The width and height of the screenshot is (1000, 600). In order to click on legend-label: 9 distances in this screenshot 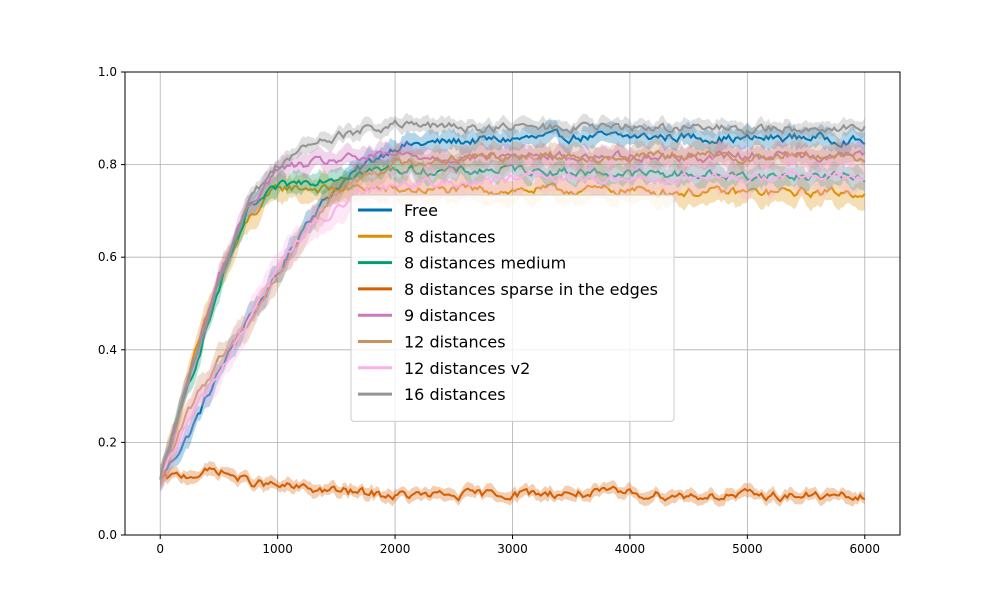, I will do `click(449, 315)`.